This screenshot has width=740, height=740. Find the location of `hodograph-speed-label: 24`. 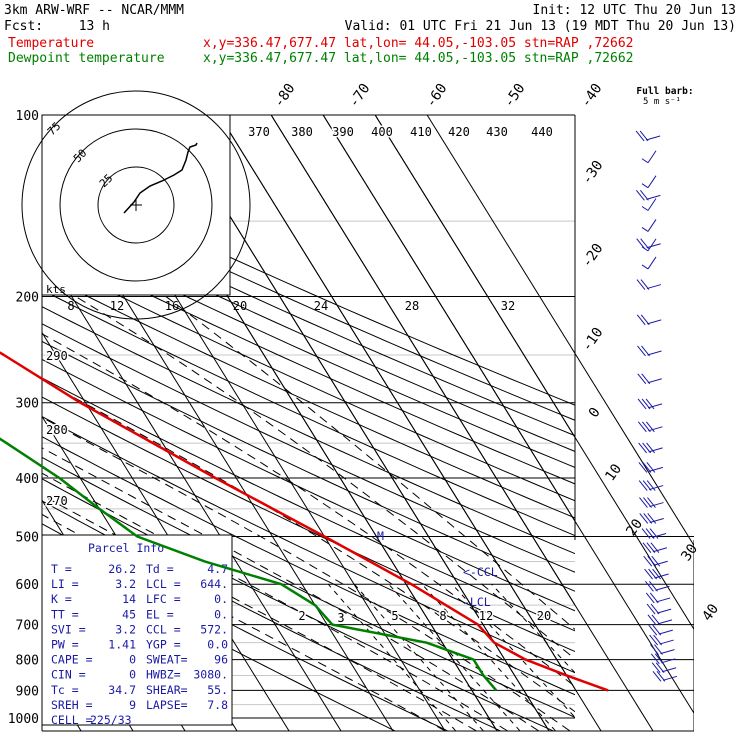

hodograph-speed-label: 24 is located at coordinates (321, 306).